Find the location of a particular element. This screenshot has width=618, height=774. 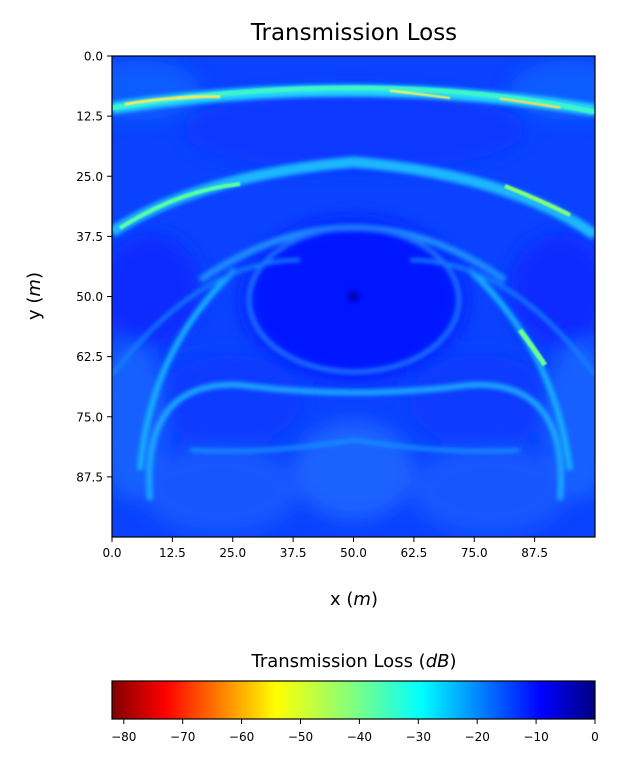

x-tick-label: 75.0 is located at coordinates (474, 553).